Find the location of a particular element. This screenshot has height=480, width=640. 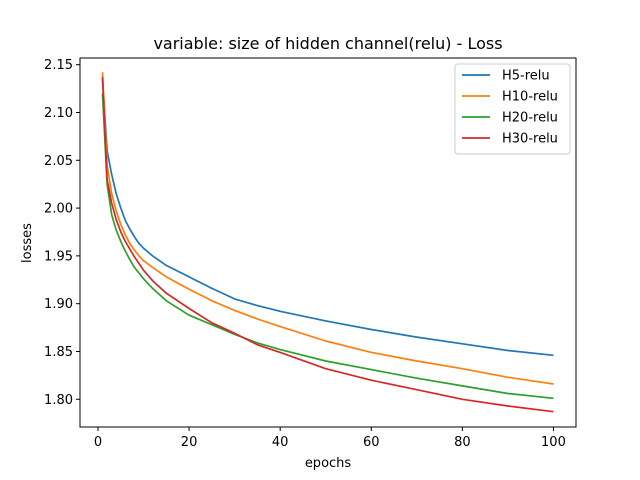

y-tick-label: 2.15 is located at coordinates (58, 65).